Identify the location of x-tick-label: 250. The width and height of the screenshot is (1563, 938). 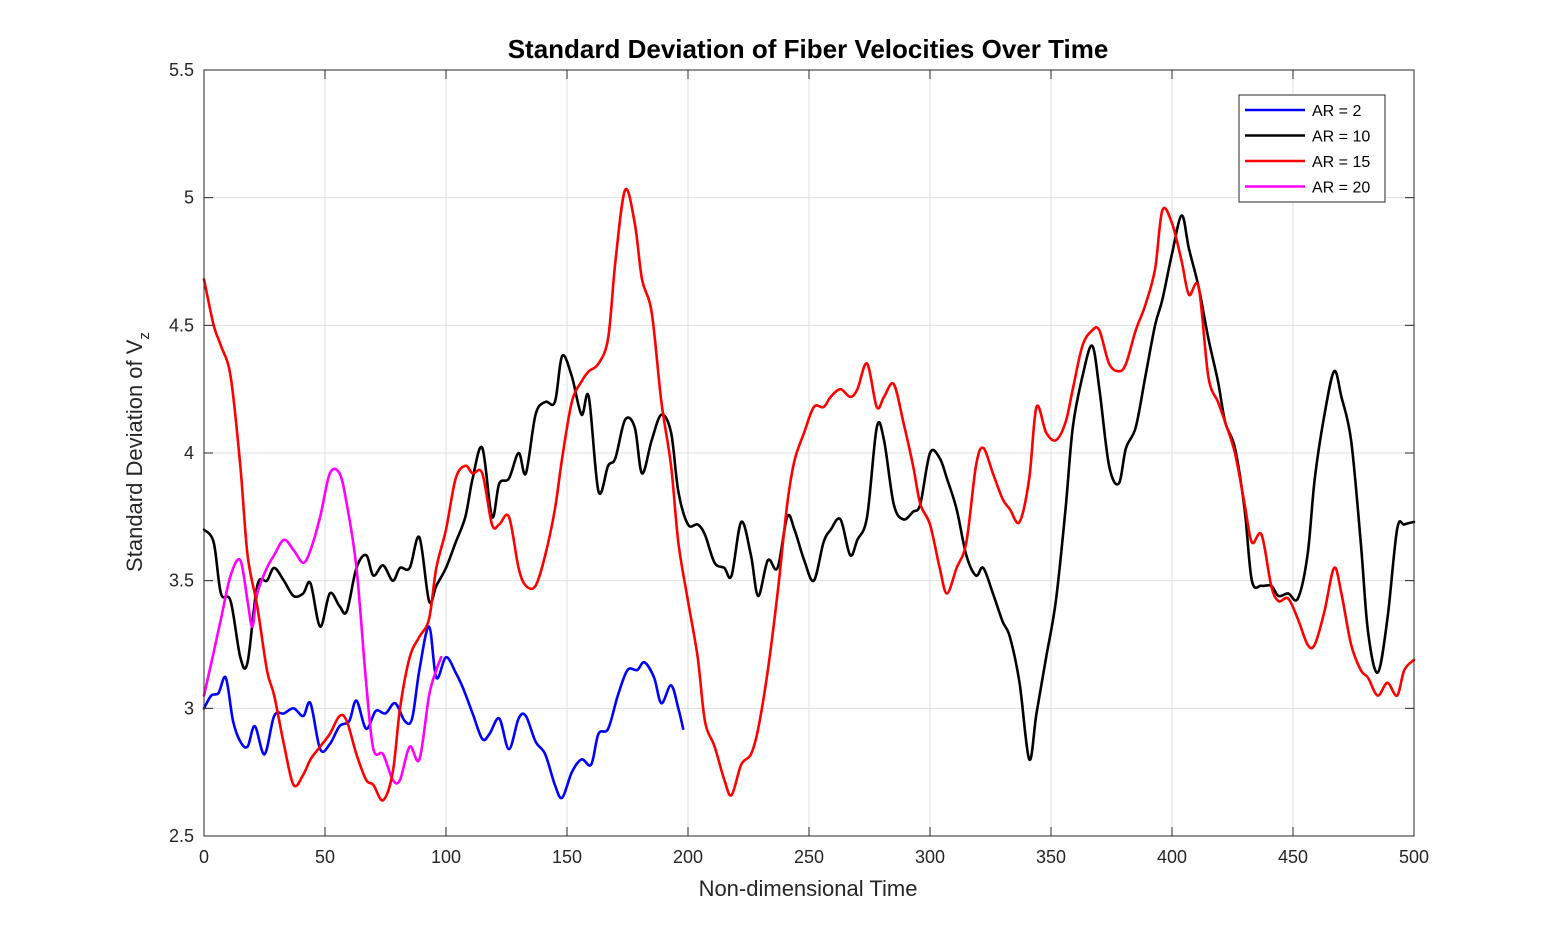
(809, 857).